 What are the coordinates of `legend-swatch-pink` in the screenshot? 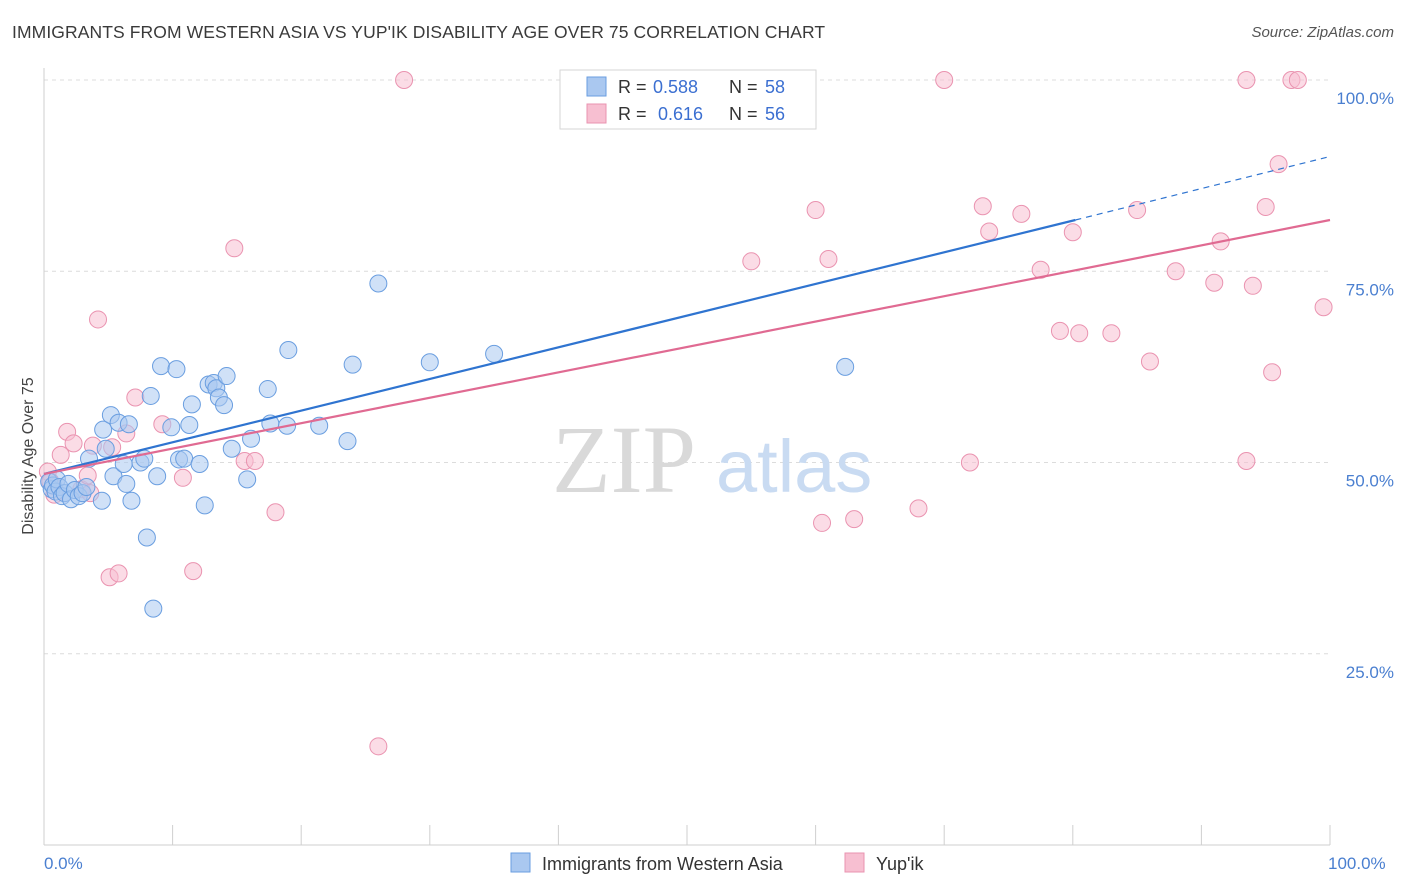 It's located at (596, 113).